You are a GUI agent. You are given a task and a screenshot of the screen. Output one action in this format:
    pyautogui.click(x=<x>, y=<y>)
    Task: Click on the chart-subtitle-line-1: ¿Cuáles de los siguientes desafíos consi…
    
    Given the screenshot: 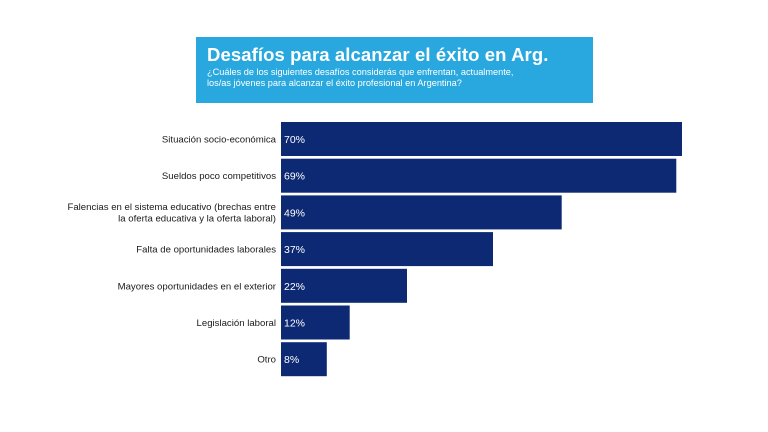 What is the action you would take?
    pyautogui.click(x=360, y=72)
    